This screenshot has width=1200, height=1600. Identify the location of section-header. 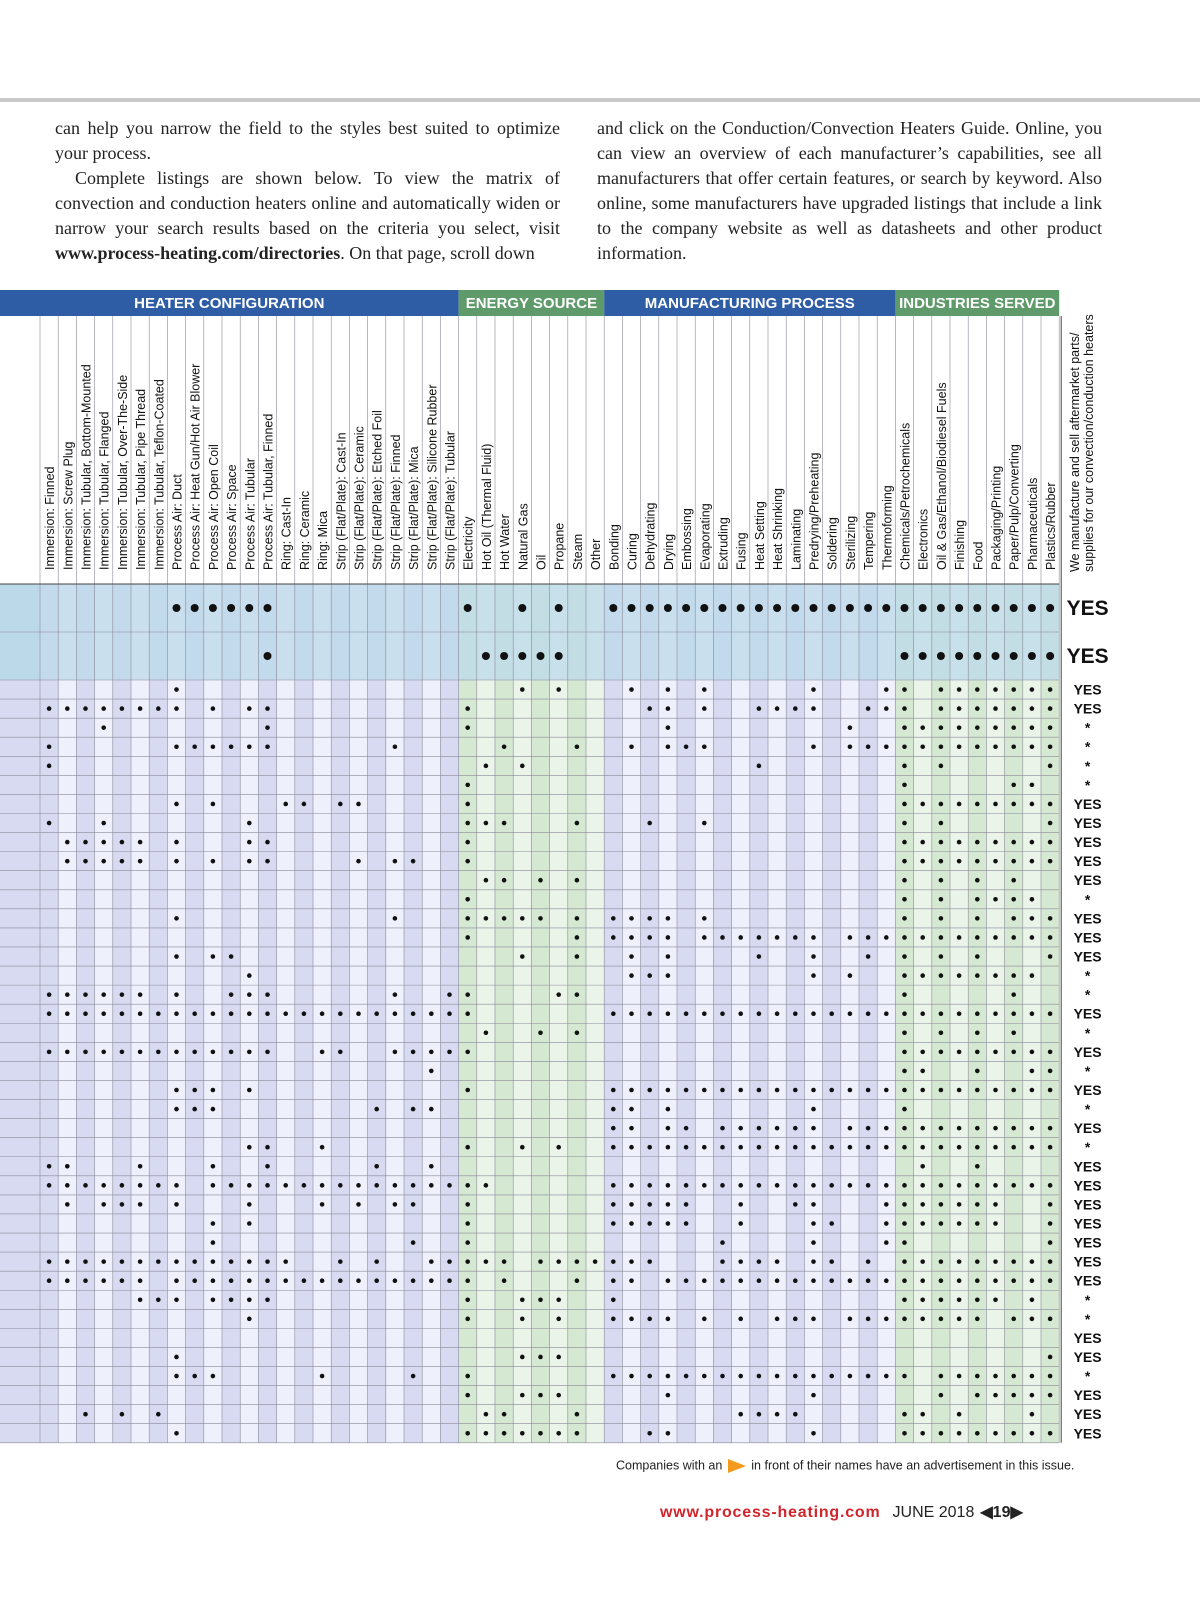
(229, 303).